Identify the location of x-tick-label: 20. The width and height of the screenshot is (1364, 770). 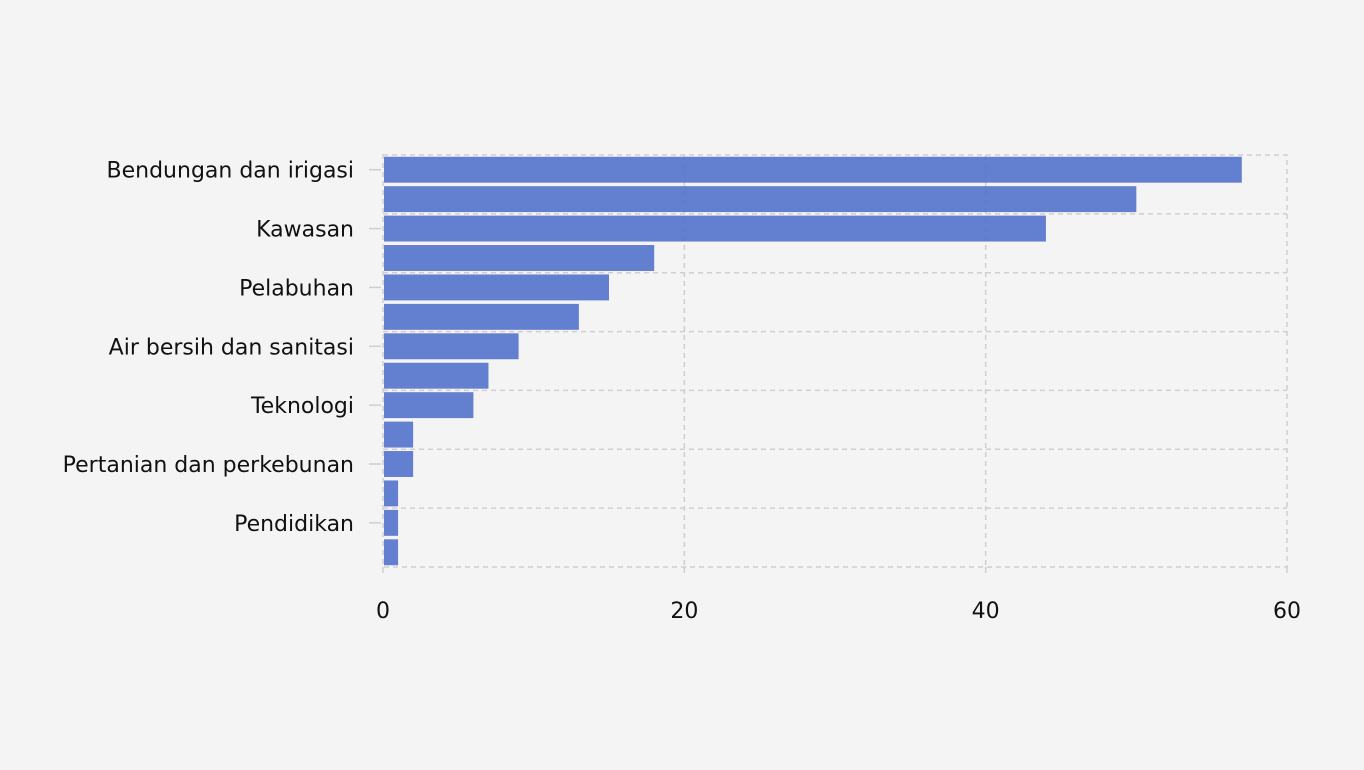
(684, 611).